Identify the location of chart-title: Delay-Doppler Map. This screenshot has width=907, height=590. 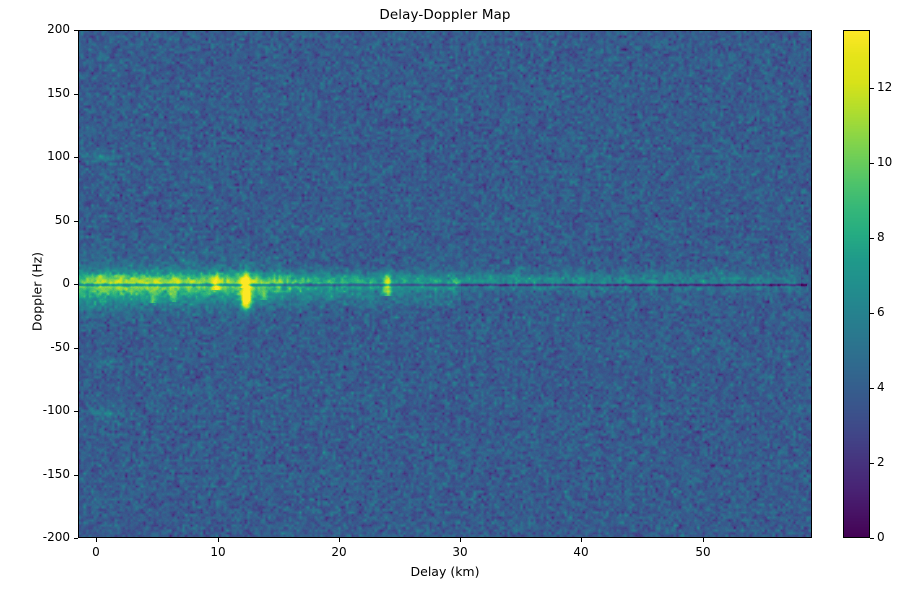
(445, 15).